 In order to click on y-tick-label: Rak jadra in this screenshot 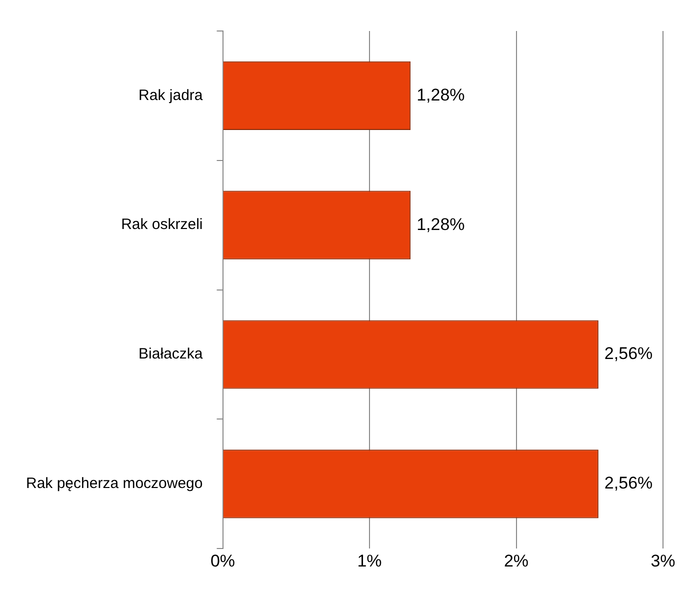, I will do `click(171, 95)`.